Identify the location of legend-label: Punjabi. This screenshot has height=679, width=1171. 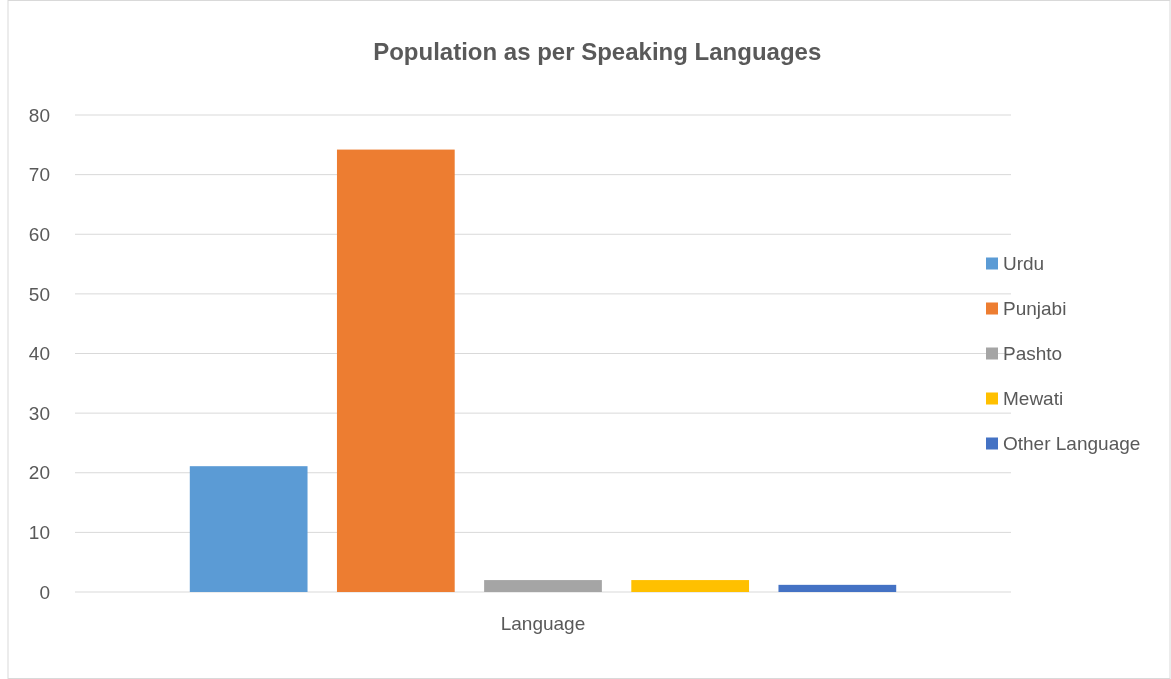
(1035, 309).